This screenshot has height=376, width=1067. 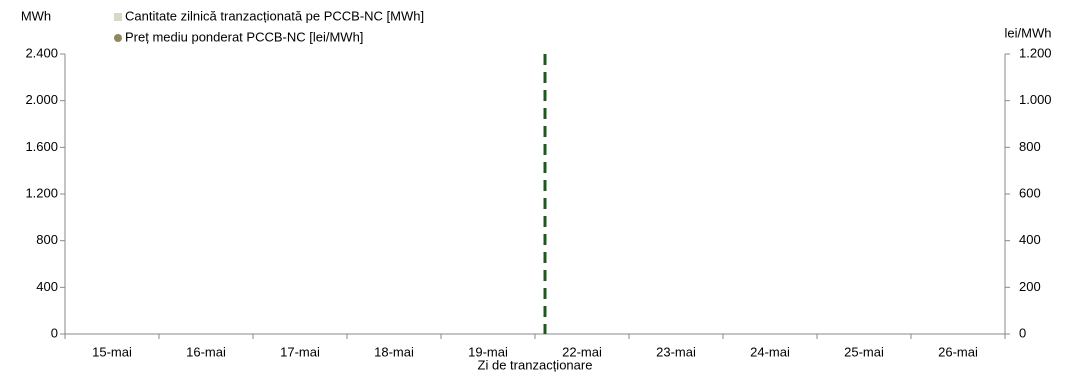 I want to click on y2-tick-label: 1.000, so click(x=1035, y=99).